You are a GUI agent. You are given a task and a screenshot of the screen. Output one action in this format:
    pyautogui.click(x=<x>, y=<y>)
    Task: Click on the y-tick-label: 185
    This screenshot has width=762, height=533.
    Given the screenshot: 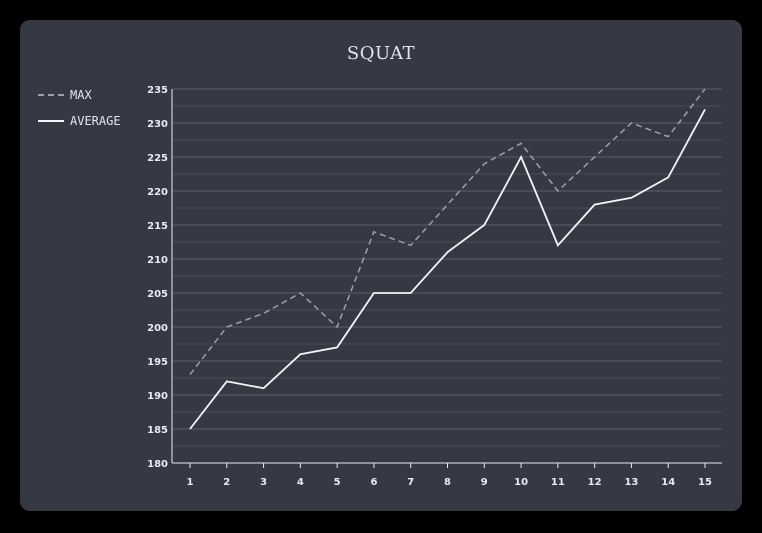 What is the action you would take?
    pyautogui.click(x=157, y=430)
    